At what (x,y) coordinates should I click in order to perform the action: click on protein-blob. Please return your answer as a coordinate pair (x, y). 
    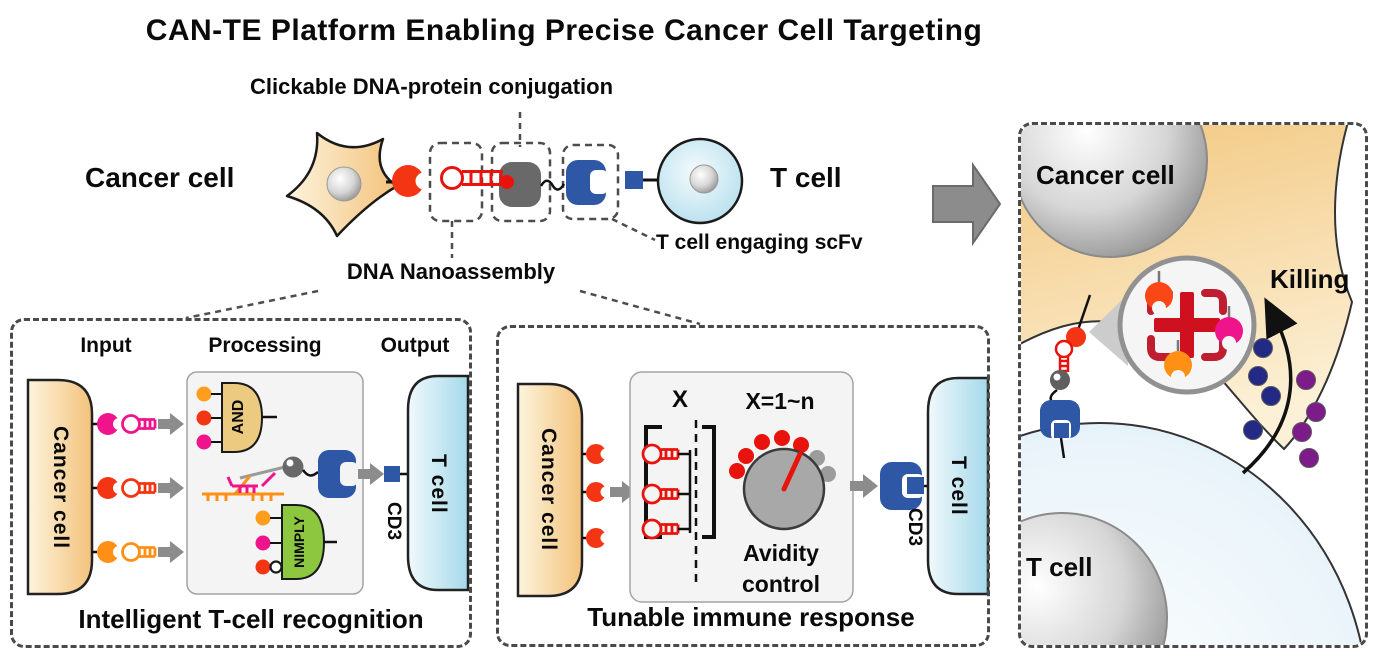
    Looking at the image, I should click on (520, 184).